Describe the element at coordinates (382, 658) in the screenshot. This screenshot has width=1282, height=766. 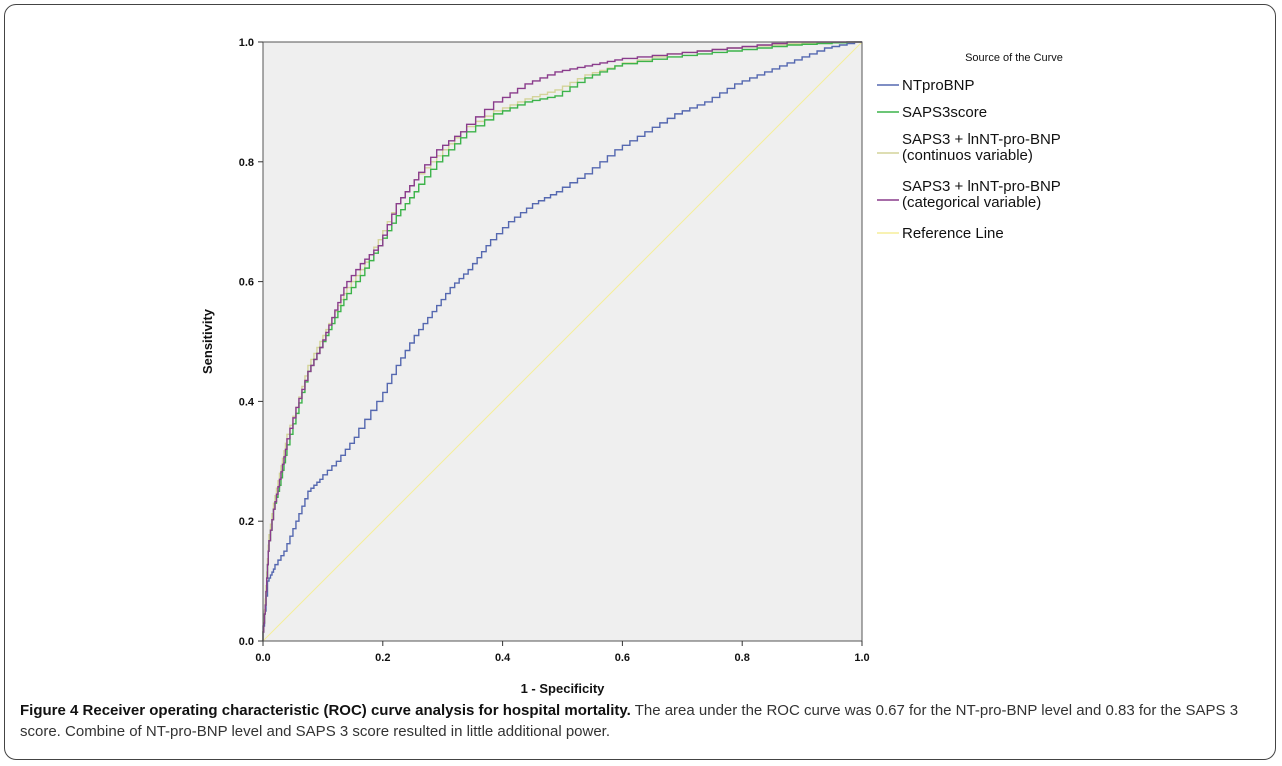
I see `x-tick-label: 0.2` at that location.